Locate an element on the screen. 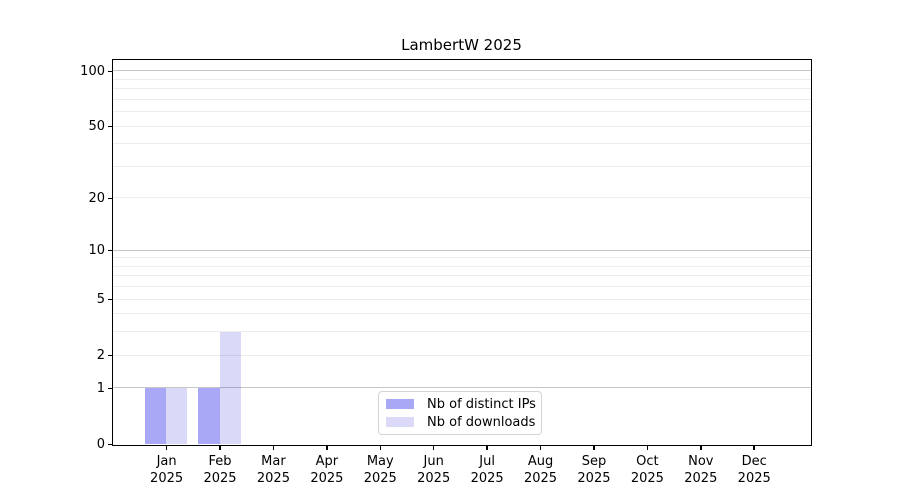 Image resolution: width=900 pixels, height=500 pixels. x-tick-month: Oct is located at coordinates (647, 461).